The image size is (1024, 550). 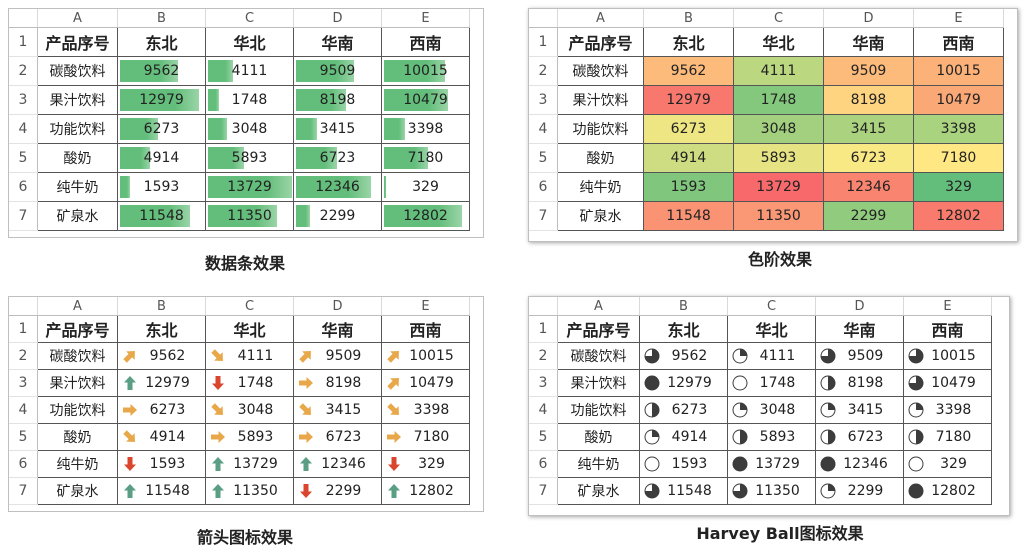 What do you see at coordinates (859, 491) in the screenshot?
I see `value-cell: 2299` at bounding box center [859, 491].